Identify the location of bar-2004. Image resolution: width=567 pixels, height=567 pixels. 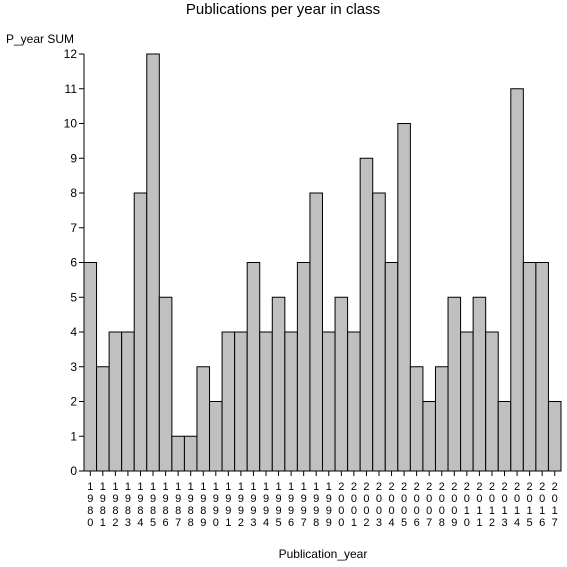
(391, 367).